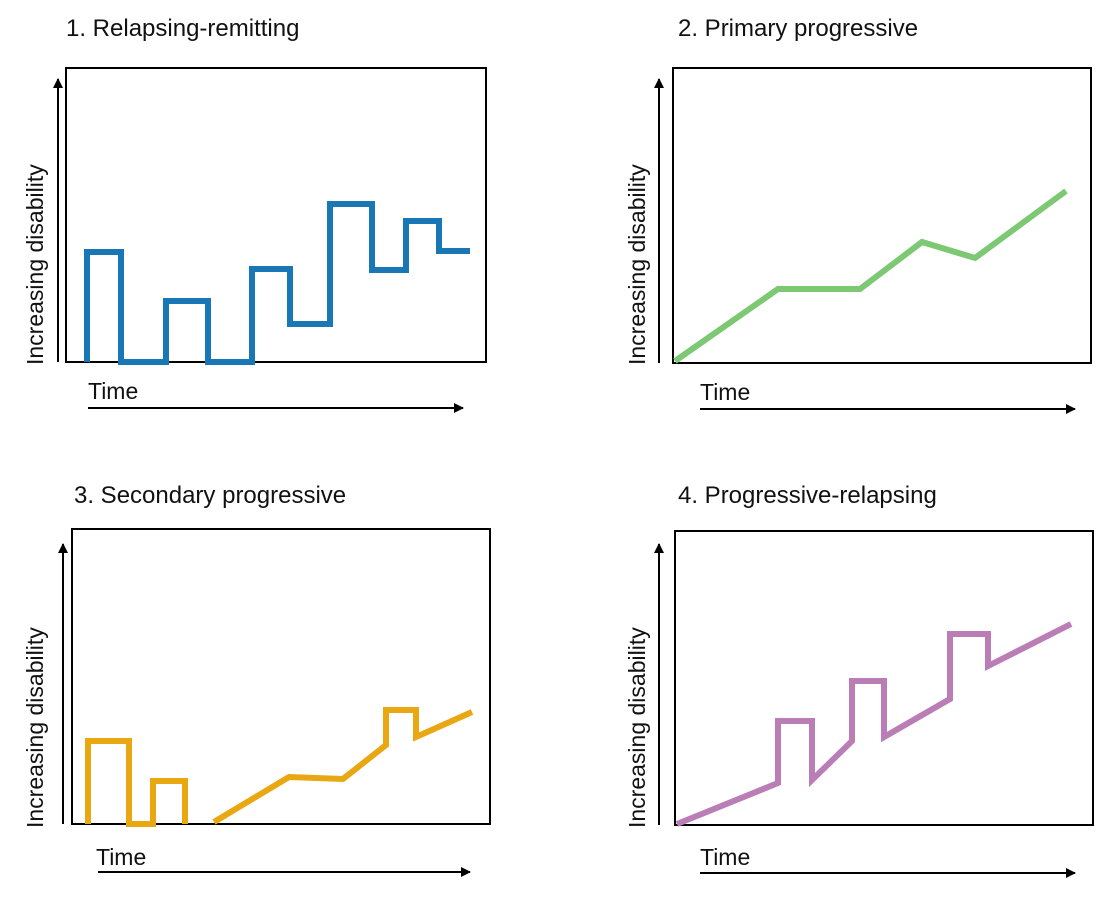 This screenshot has width=1110, height=910. I want to click on panel-2-x-axis-label: Time, so click(725, 392).